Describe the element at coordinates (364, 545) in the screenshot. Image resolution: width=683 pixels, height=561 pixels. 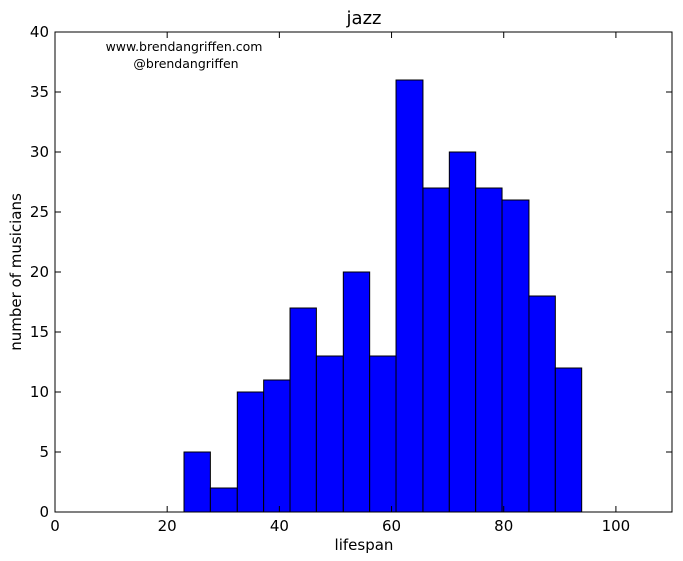
I see `x-axis-label: lifespan` at that location.